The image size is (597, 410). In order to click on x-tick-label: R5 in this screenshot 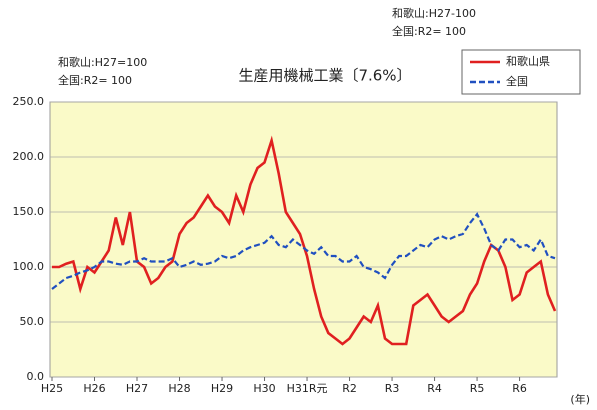, I will do `click(477, 388)`.